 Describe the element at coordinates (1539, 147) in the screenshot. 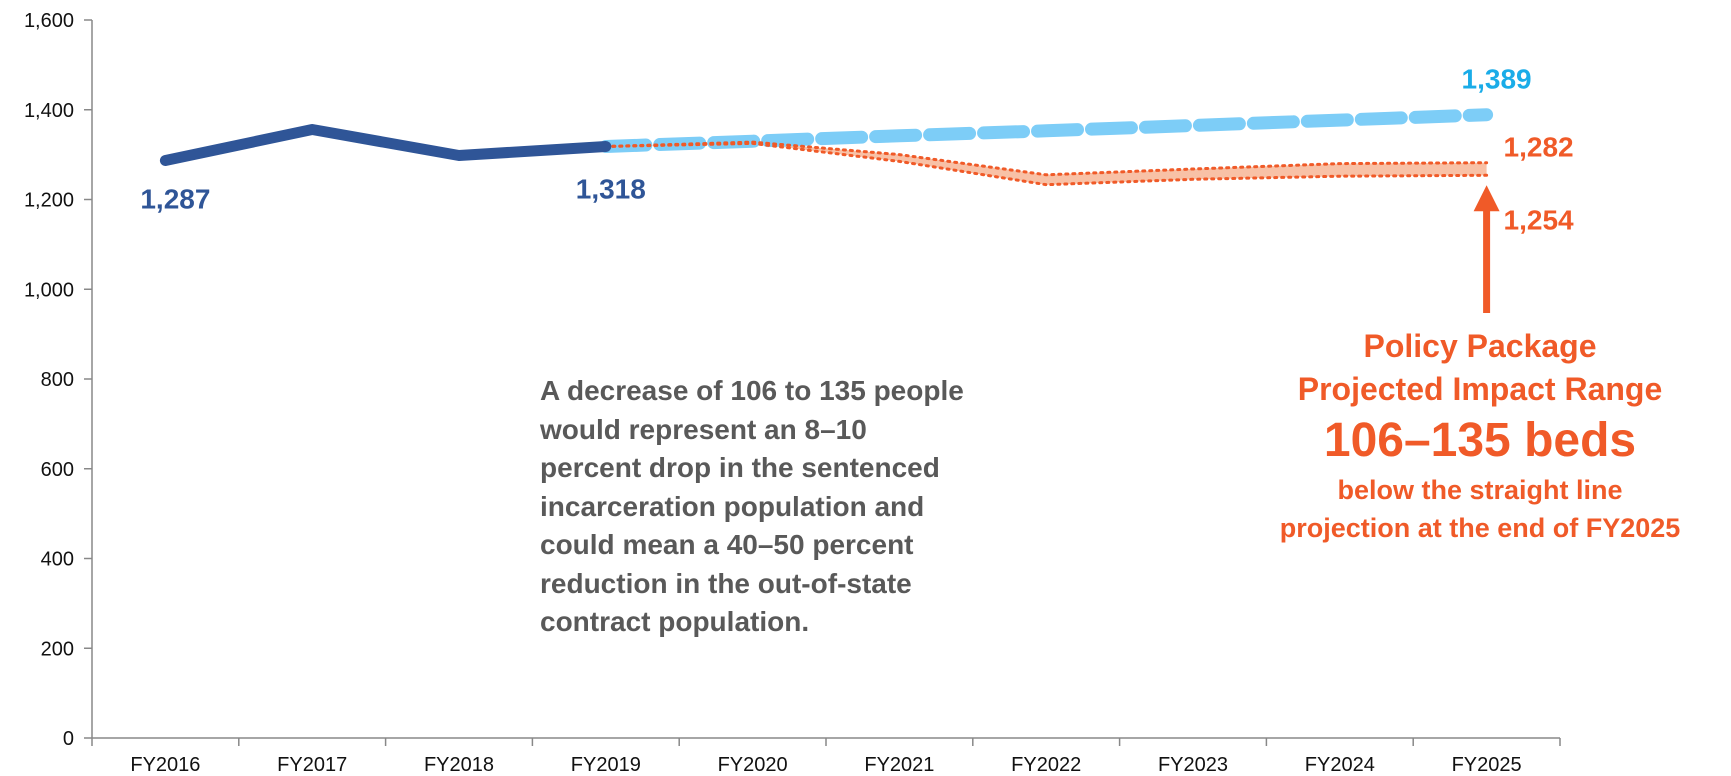

I see `data-label: 1,282` at that location.